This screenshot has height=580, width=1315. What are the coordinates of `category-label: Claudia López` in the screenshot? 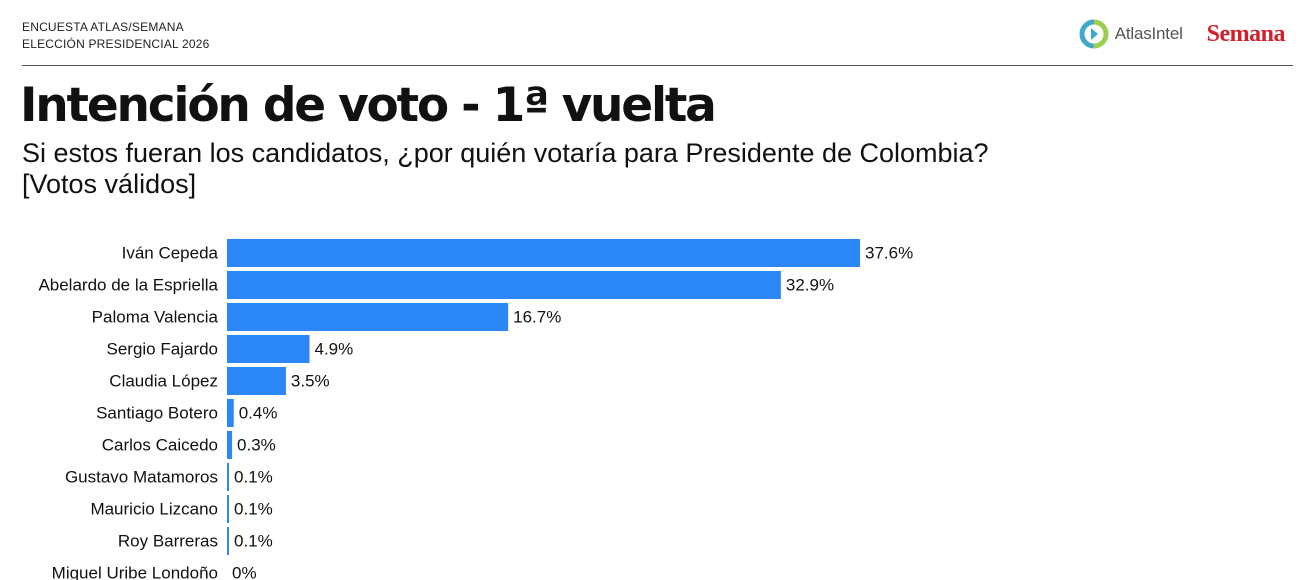 It's located at (163, 381).